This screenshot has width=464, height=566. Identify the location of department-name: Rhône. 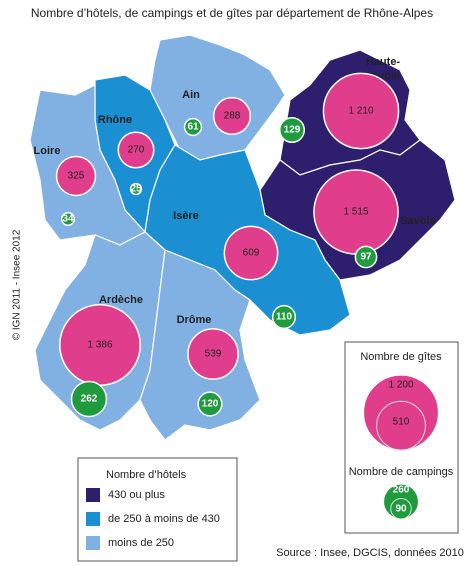
(115, 120).